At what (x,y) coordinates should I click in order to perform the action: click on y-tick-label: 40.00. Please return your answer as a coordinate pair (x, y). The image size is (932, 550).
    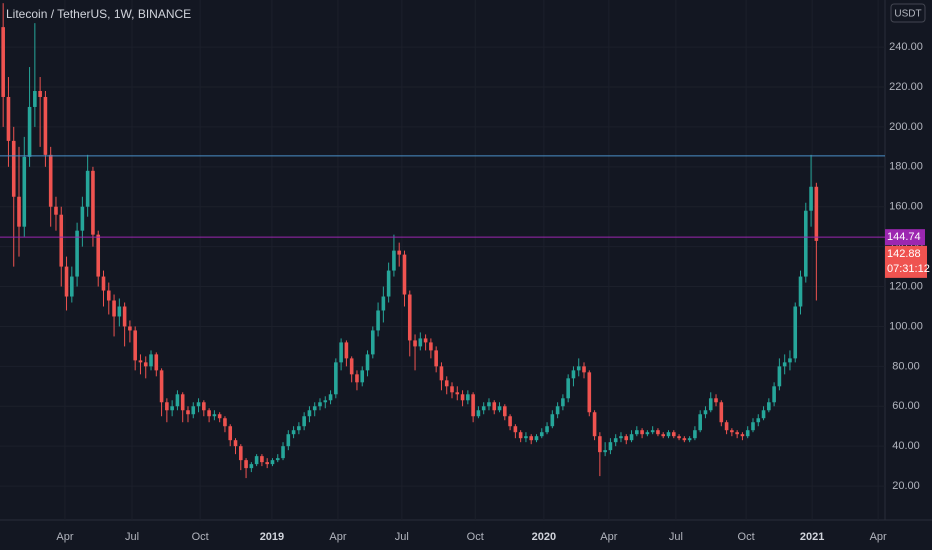
    Looking at the image, I should click on (906, 446).